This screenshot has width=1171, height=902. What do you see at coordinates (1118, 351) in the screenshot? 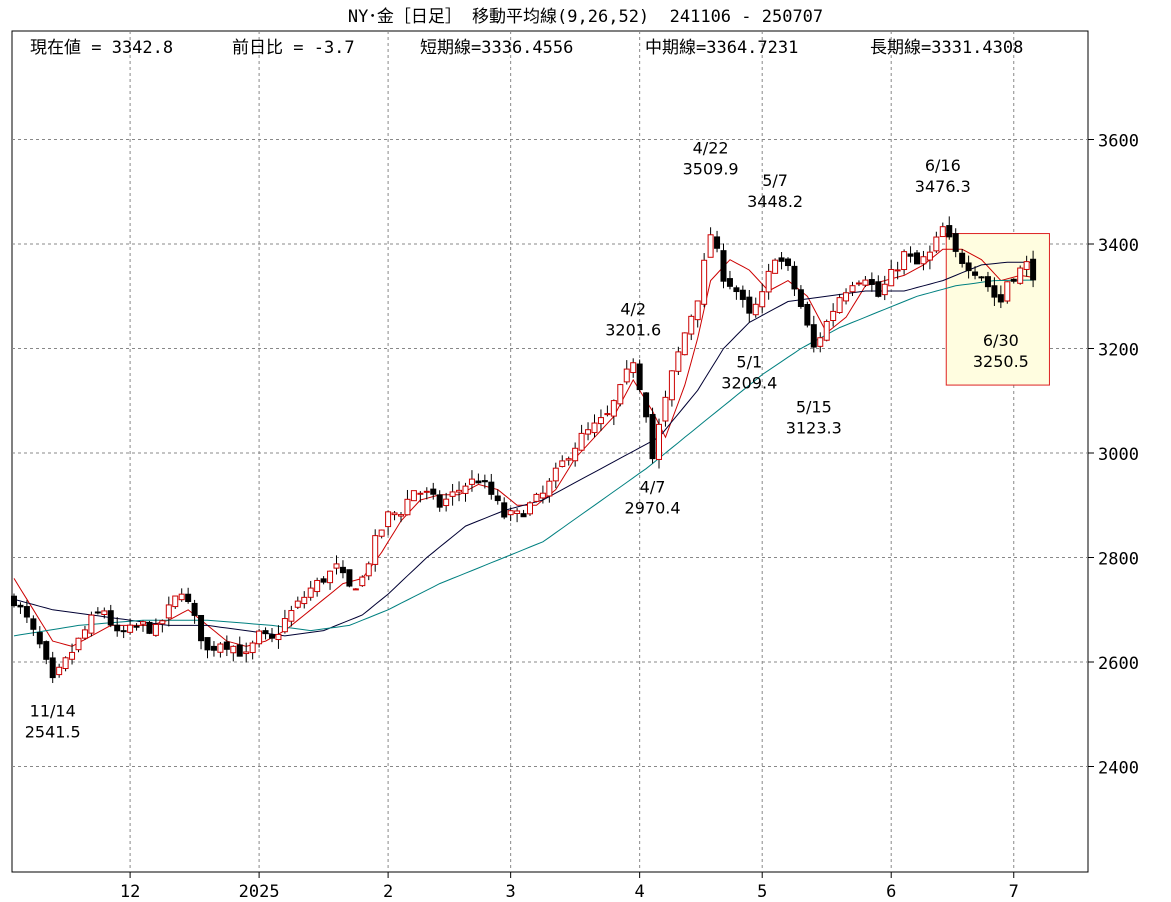
I see `y-tick-label: 3200` at bounding box center [1118, 351].